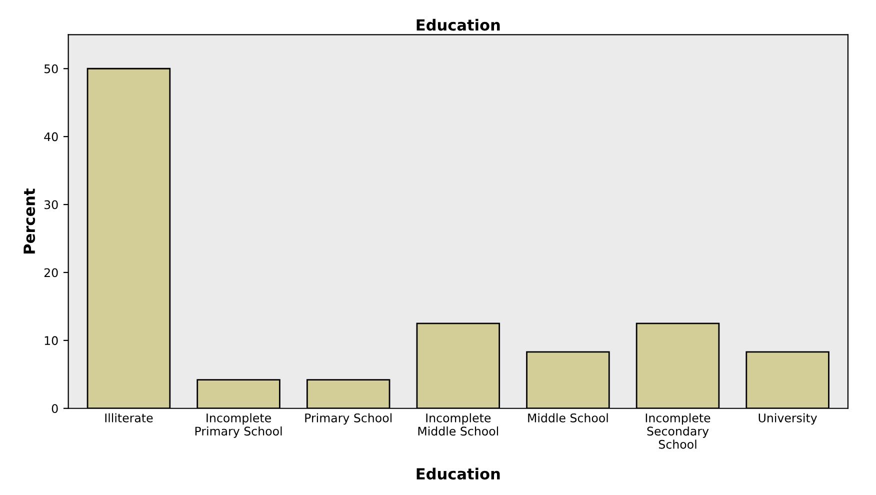 This screenshot has width=876, height=495. Describe the element at coordinates (129, 417) in the screenshot. I see `x-tick-label: Illiterate` at that location.